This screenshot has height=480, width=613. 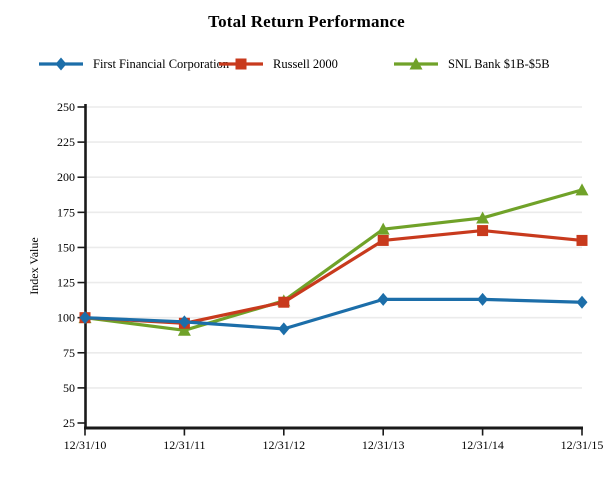 What do you see at coordinates (283, 445) in the screenshot?
I see `x-tick-label: 12/31/12` at bounding box center [283, 445].